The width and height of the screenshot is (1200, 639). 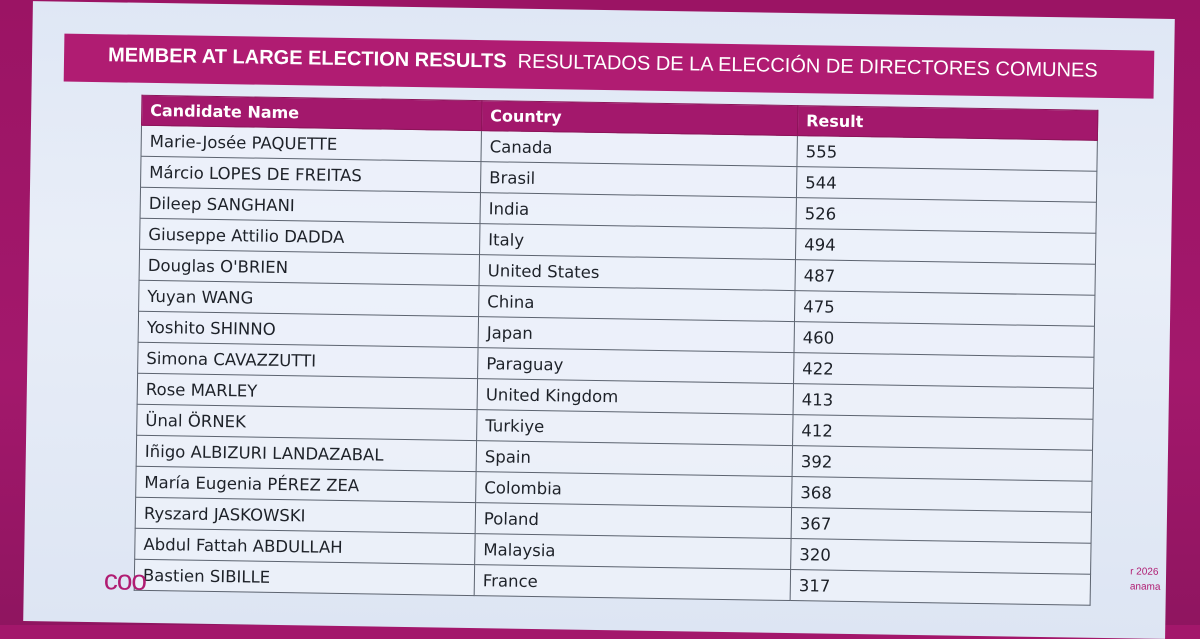 What do you see at coordinates (947, 123) in the screenshot?
I see `header-result: Result` at bounding box center [947, 123].